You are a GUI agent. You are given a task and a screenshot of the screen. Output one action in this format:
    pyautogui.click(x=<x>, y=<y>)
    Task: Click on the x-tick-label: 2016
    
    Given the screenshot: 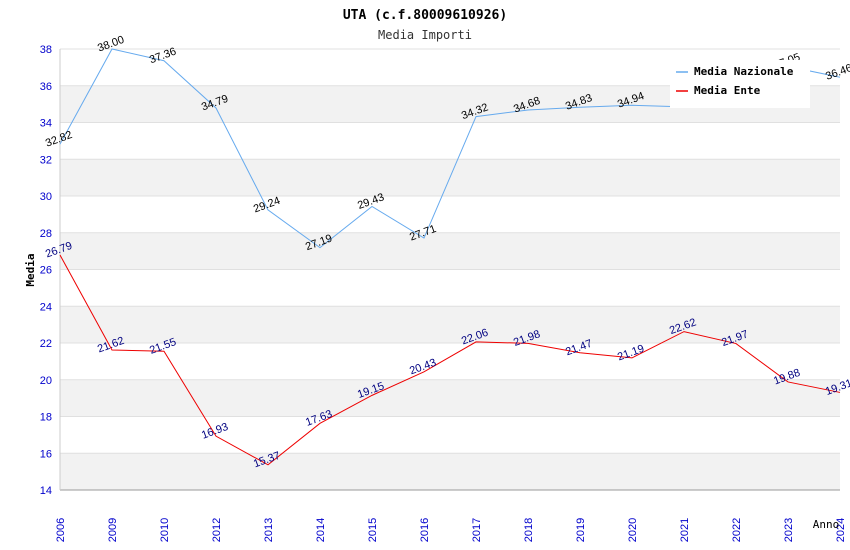 What is the action you would take?
    pyautogui.click(x=425, y=530)
    